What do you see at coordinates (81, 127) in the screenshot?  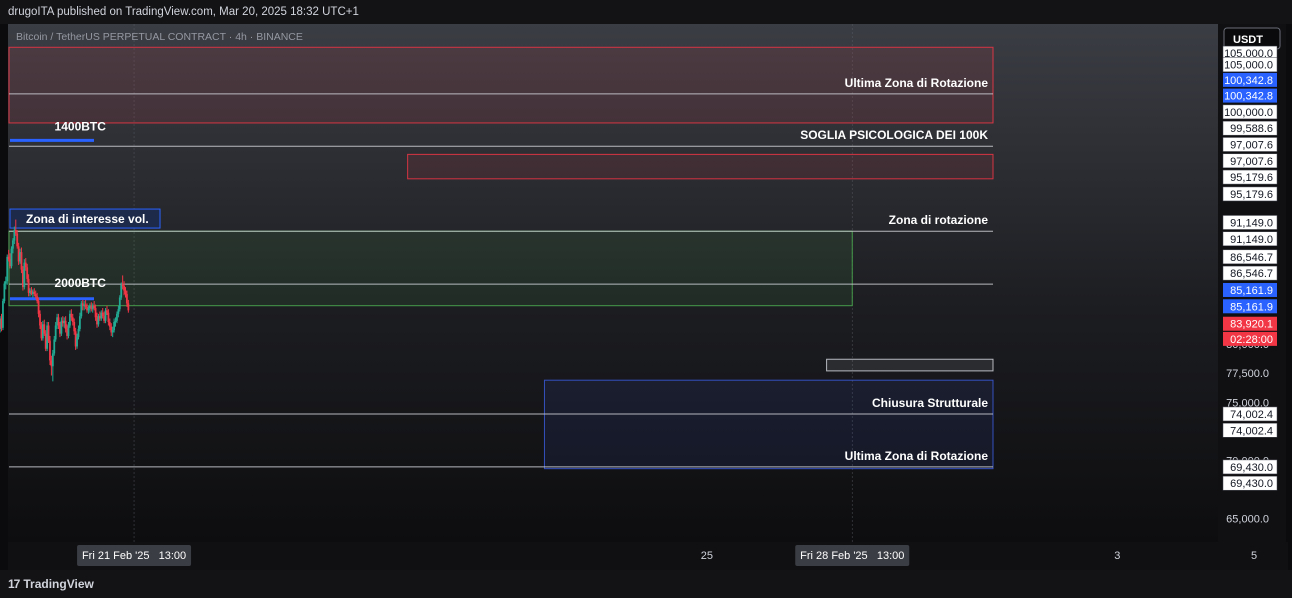 I see `tag-label: 1400BTC` at bounding box center [81, 127].